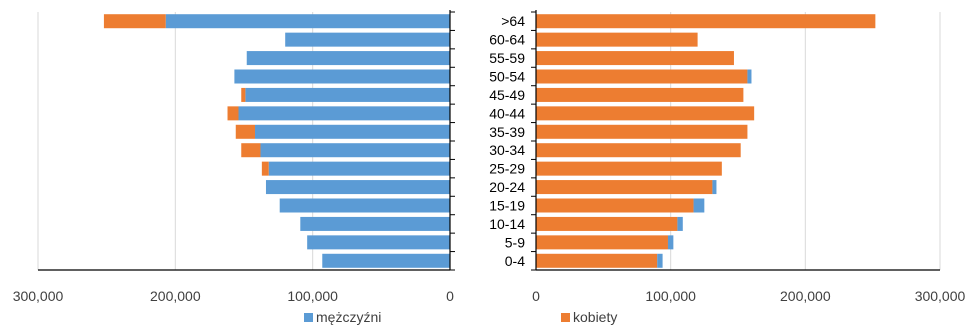 The width and height of the screenshot is (979, 327). Describe the element at coordinates (134, 21) in the screenshot. I see `left-bar-overlap->64` at that location.